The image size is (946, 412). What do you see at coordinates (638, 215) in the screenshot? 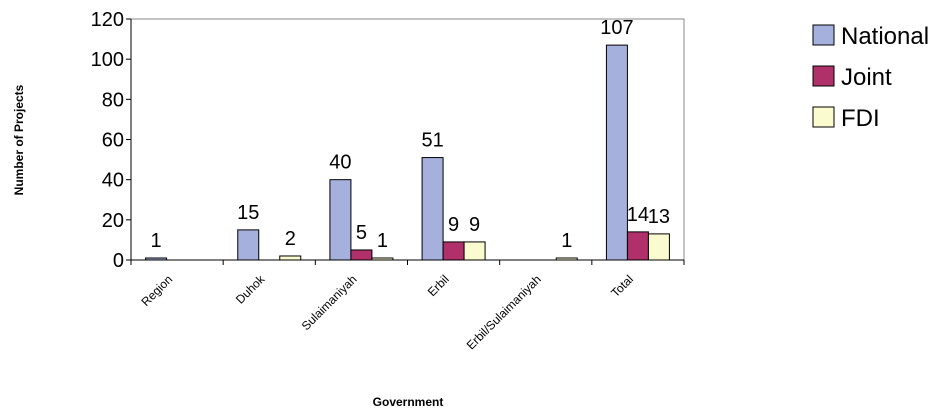
I see `data-label: 14` at bounding box center [638, 215].